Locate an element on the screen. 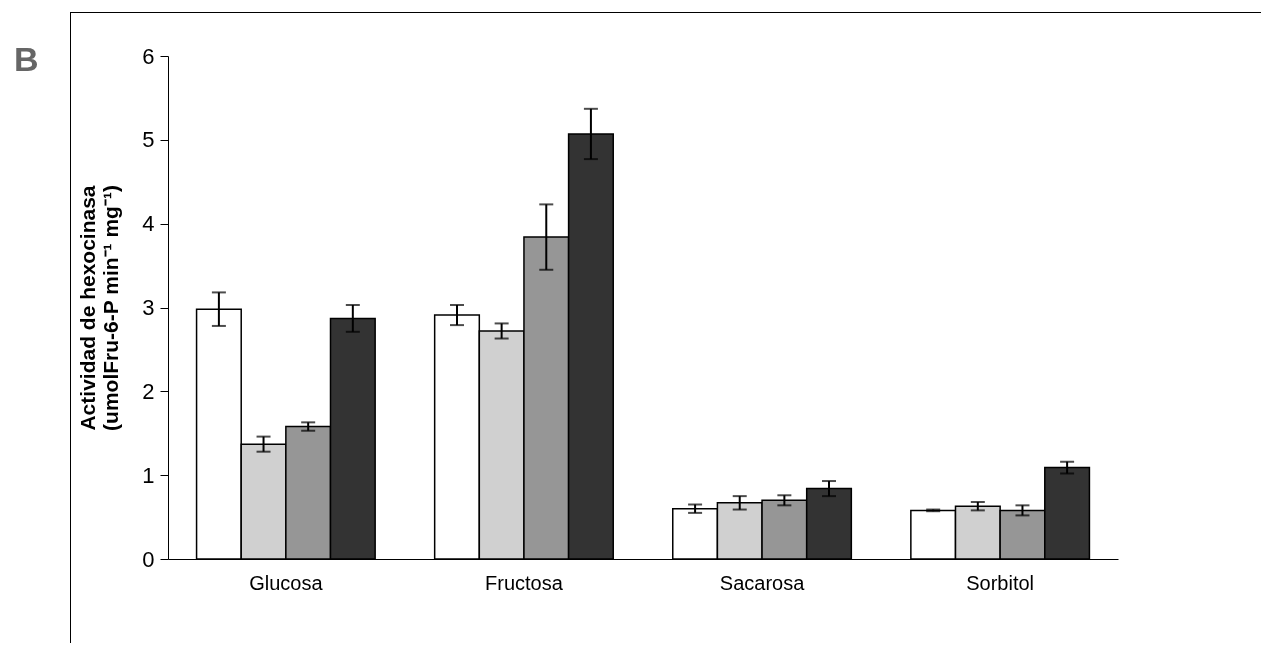 The width and height of the screenshot is (1270, 646). y-tick-label: 3 is located at coordinates (148, 307).